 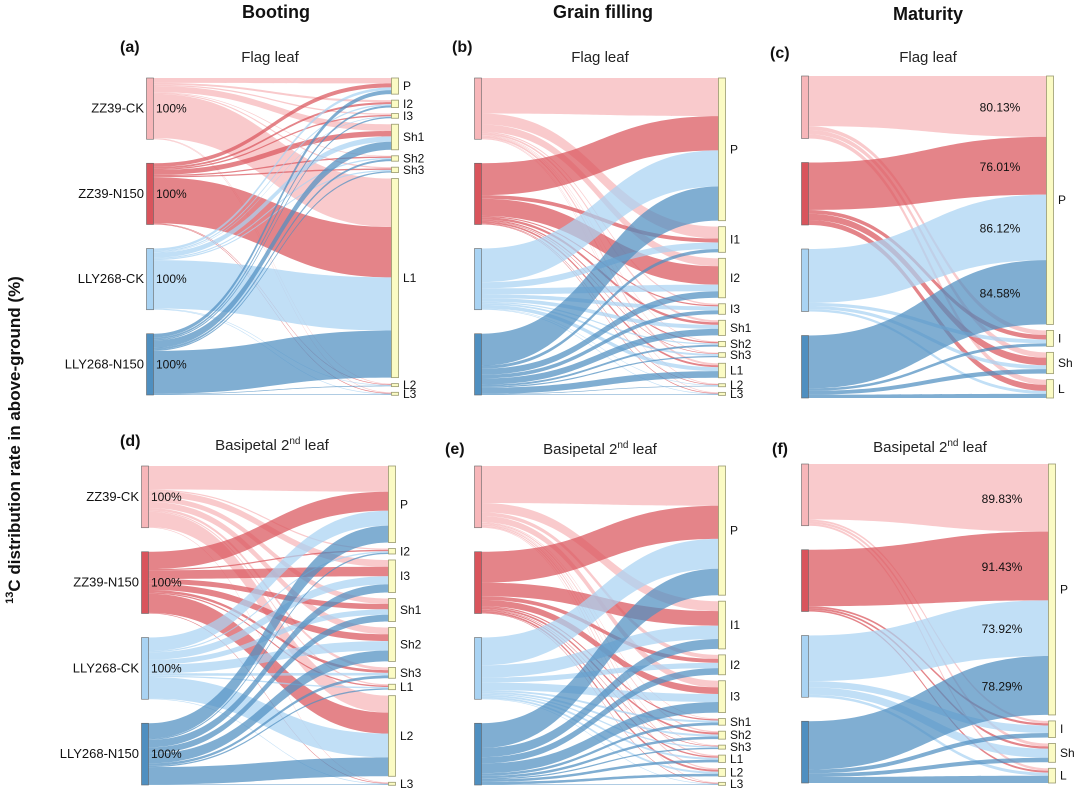 I want to click on flow-ZZ39-CK-to-I1, so click(x=600, y=176).